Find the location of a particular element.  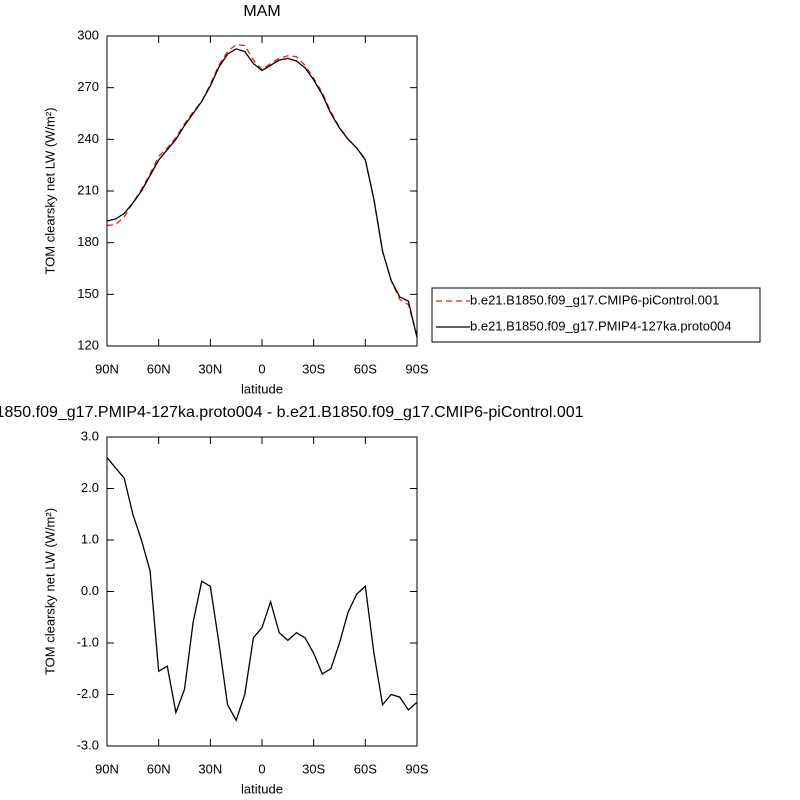

y-tick-label: 0.0 is located at coordinates (90, 590).